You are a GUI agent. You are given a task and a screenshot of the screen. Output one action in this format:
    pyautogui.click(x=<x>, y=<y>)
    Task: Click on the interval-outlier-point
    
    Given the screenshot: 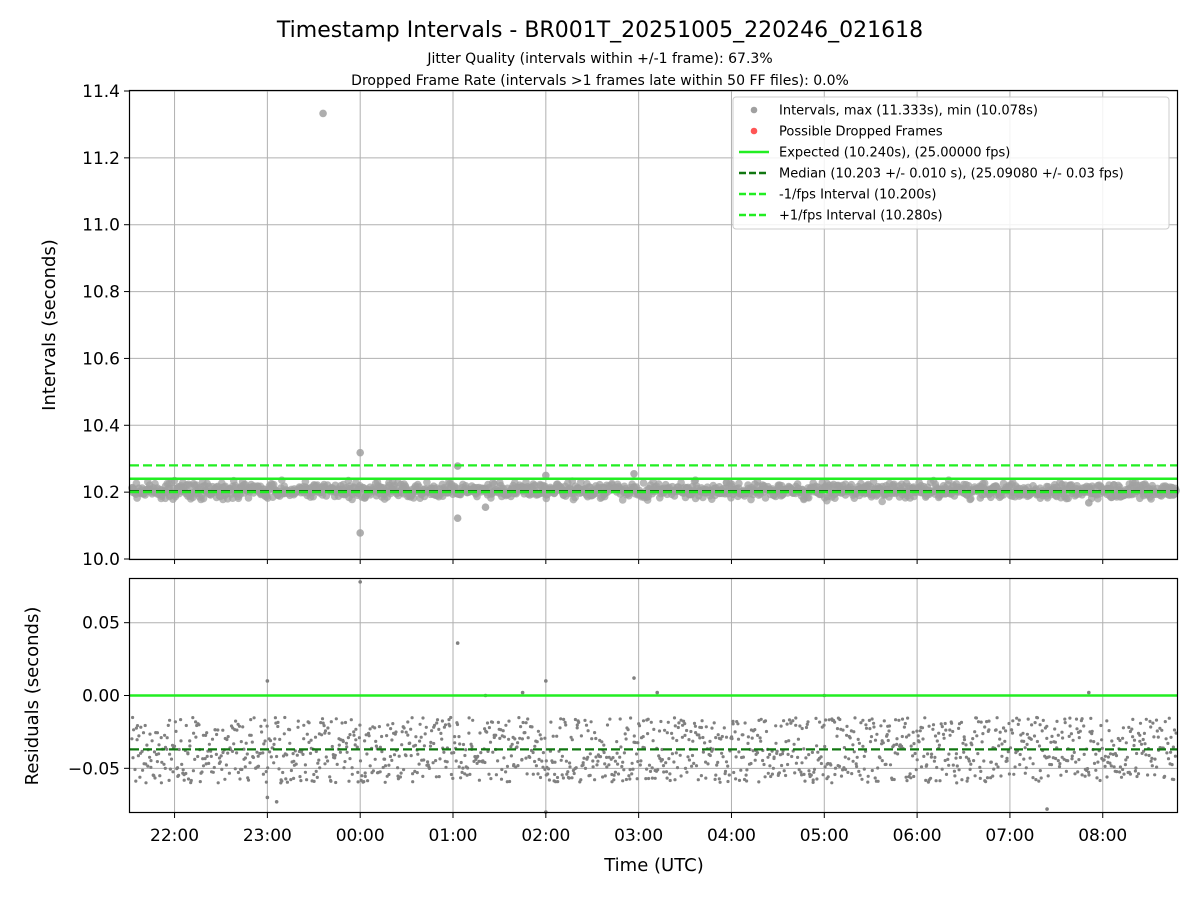 What is the action you would take?
    pyautogui.click(x=1089, y=503)
    